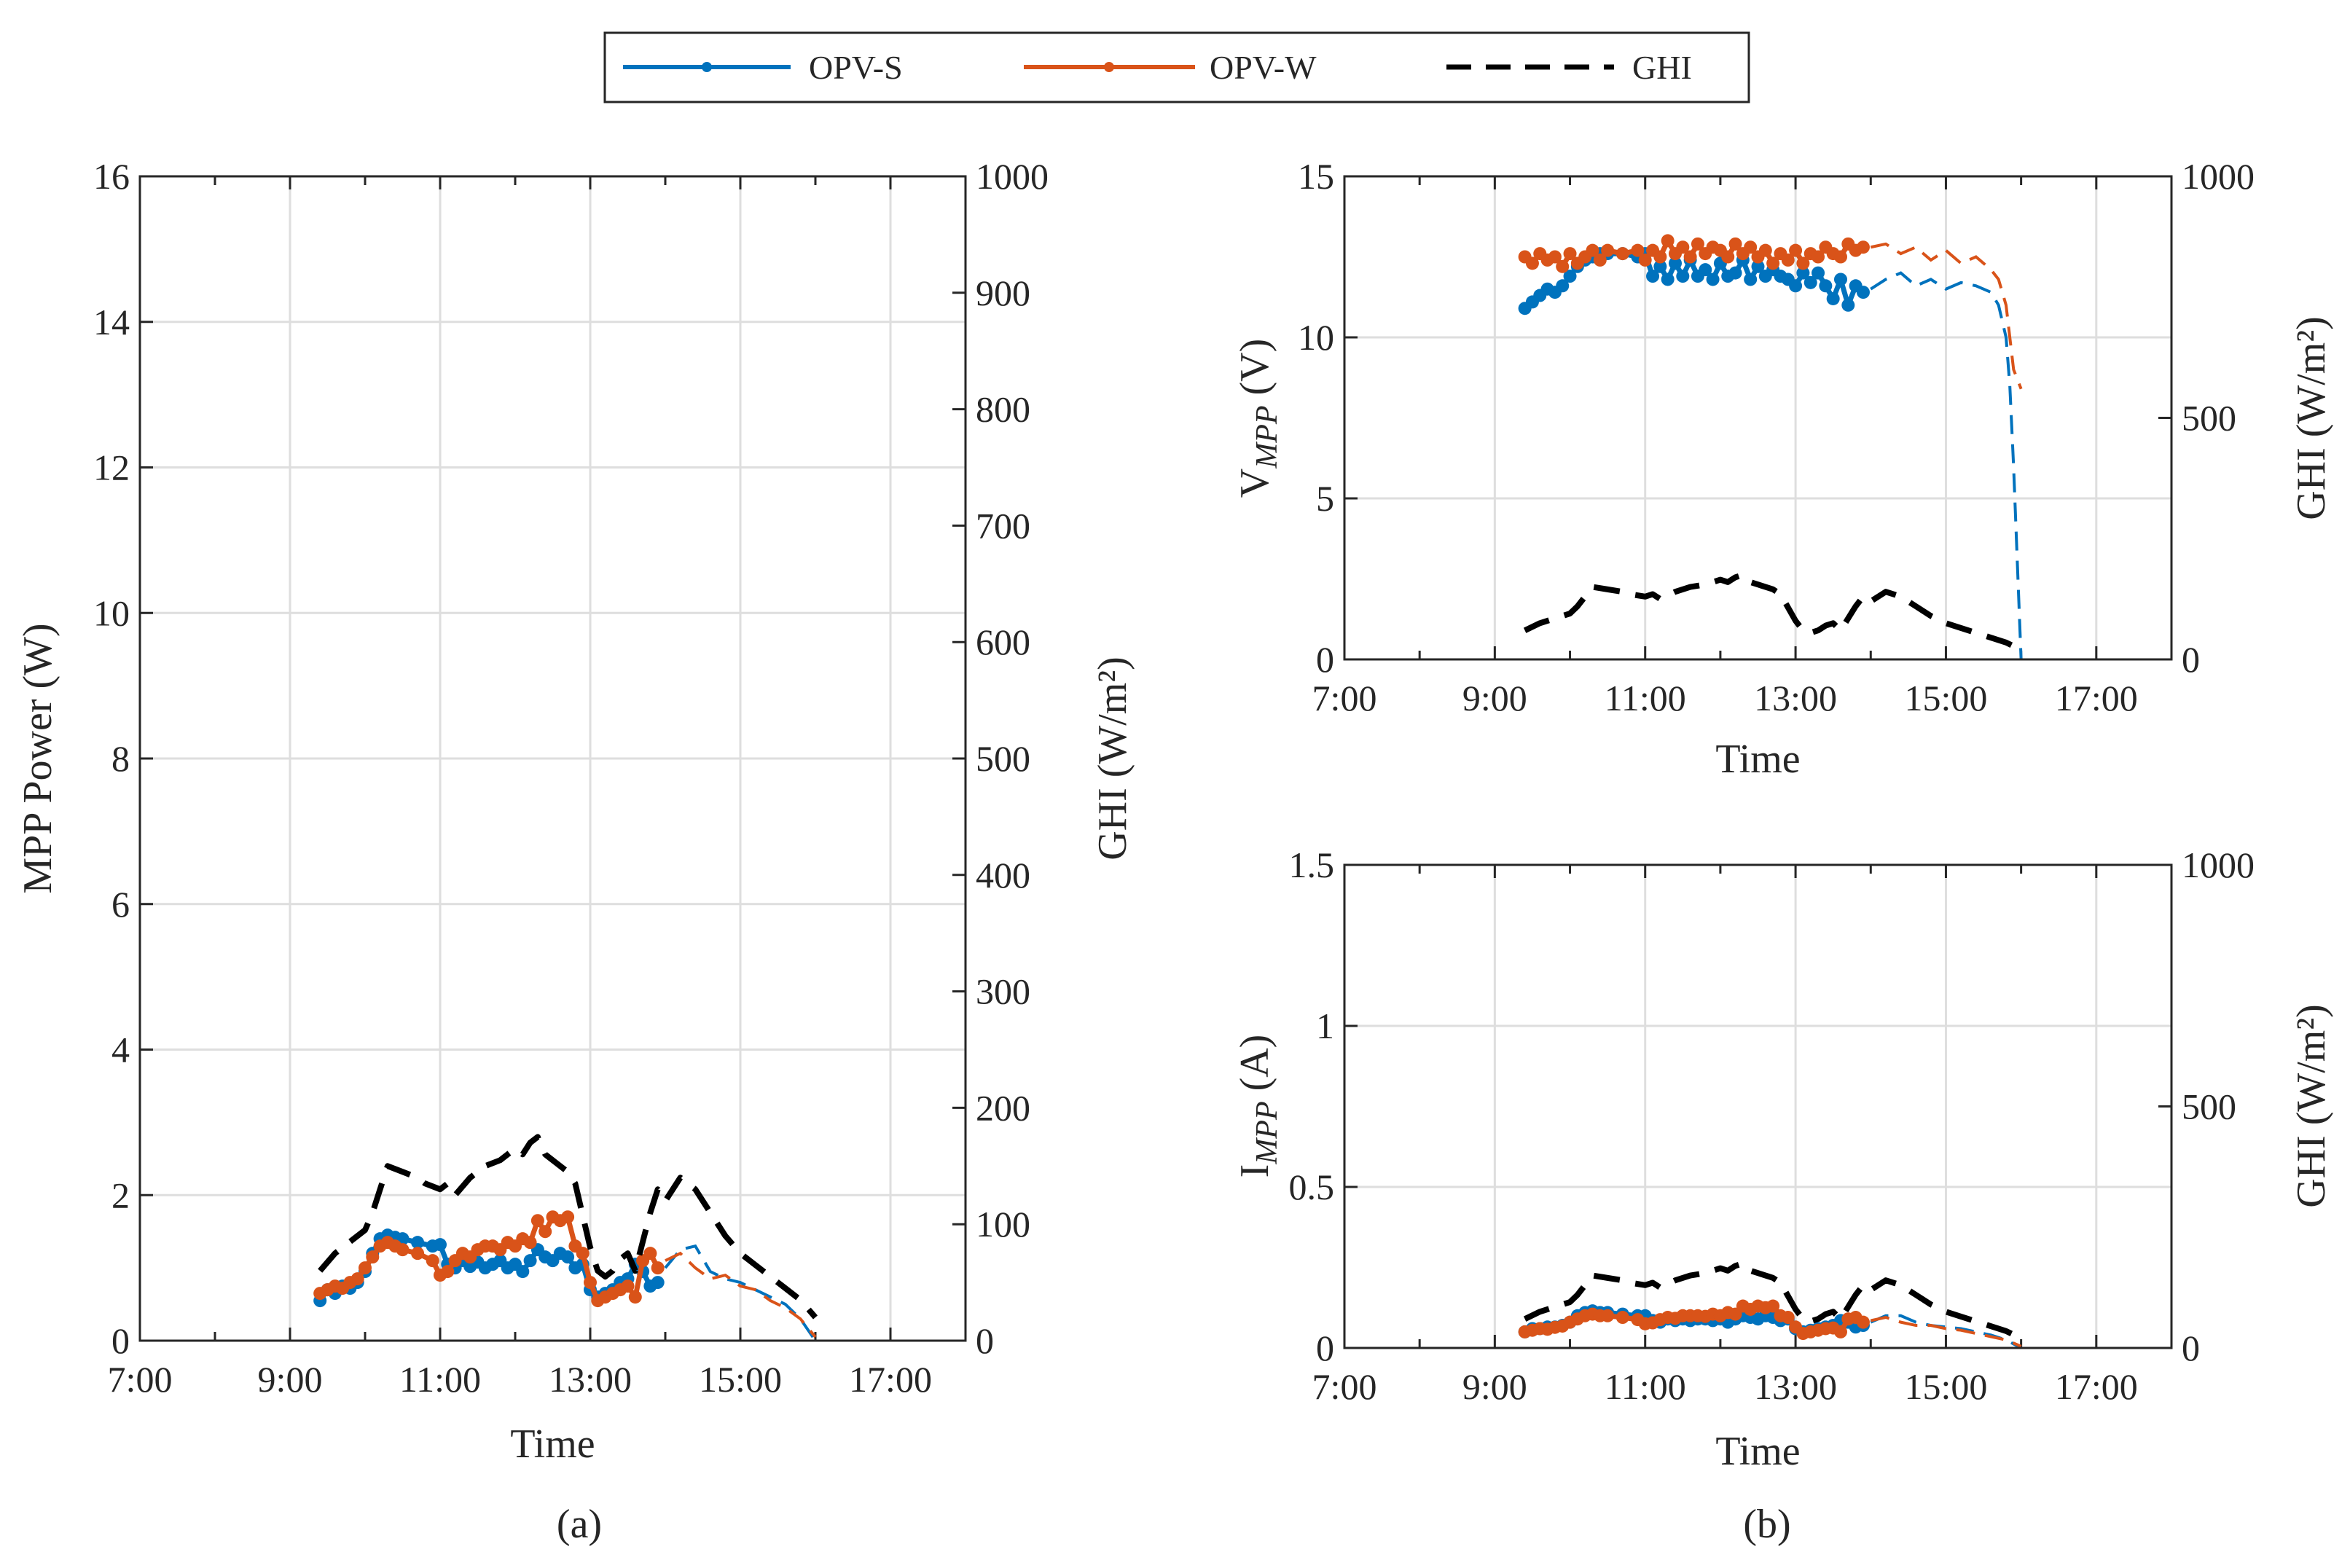  I want to click on y2-tick-label: 500, so click(2209, 418).